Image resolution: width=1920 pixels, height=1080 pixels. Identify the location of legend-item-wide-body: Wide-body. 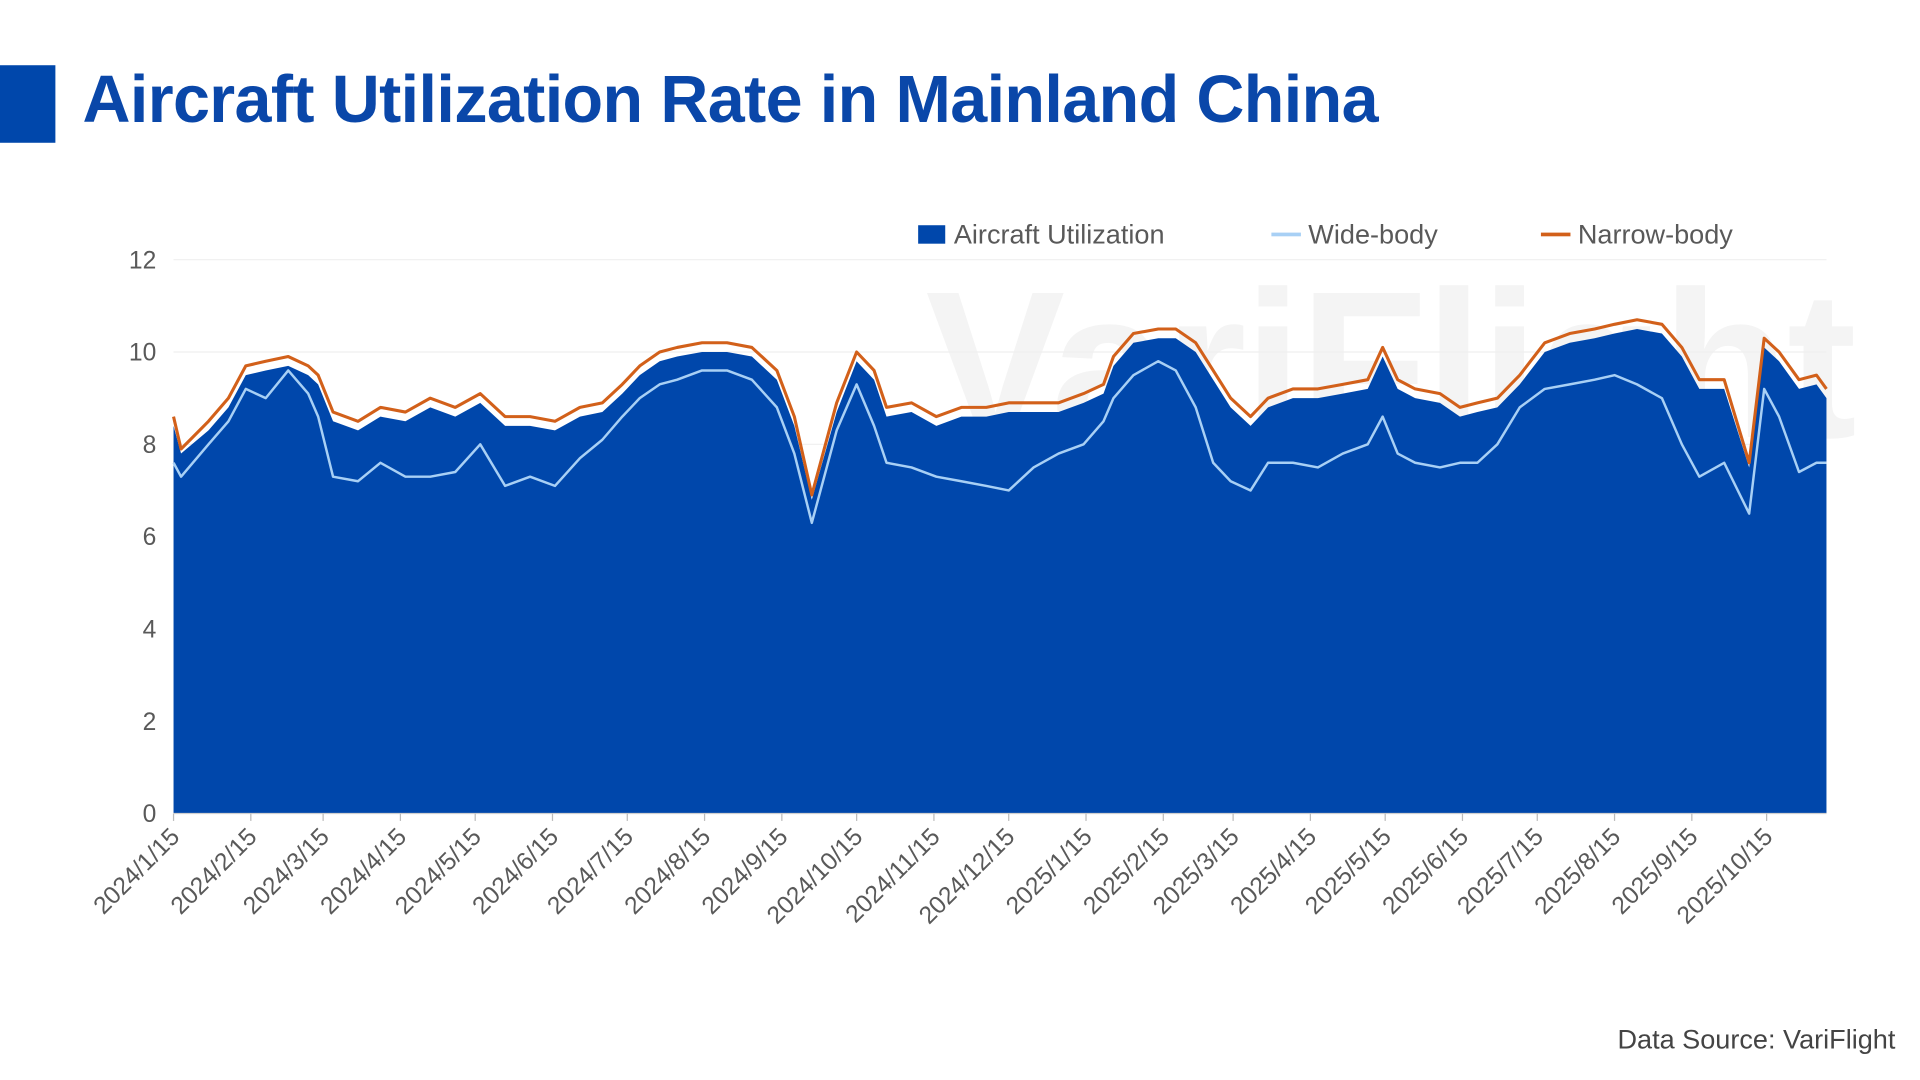
(1354, 235).